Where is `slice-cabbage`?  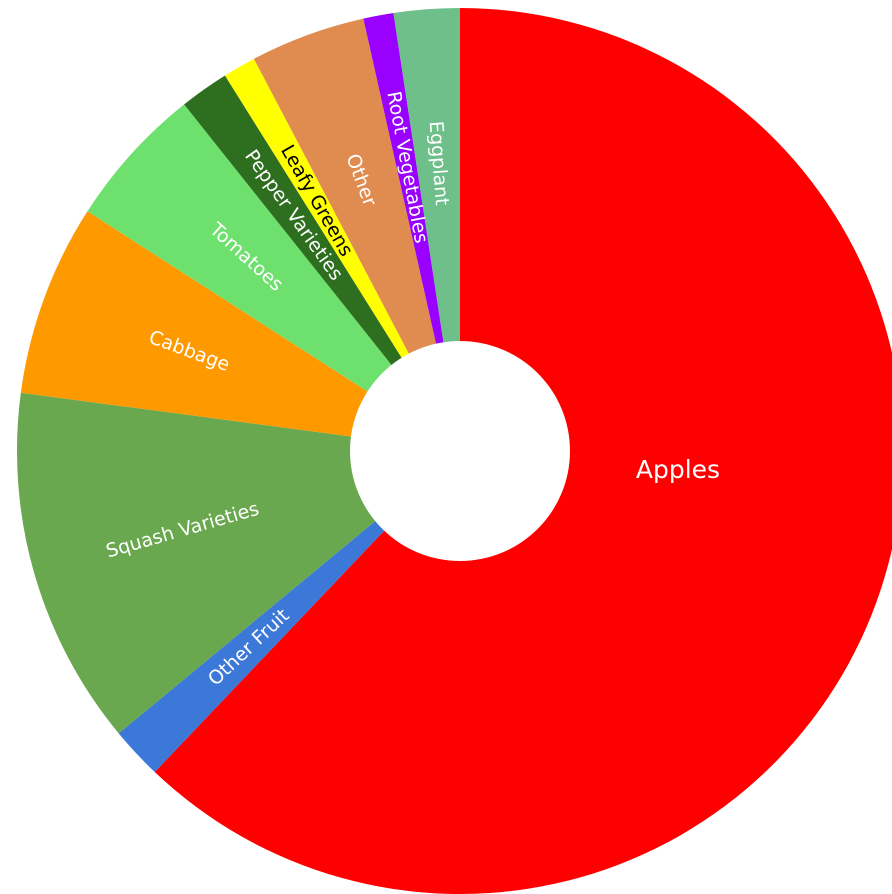 slice-cabbage is located at coordinates (240, 331).